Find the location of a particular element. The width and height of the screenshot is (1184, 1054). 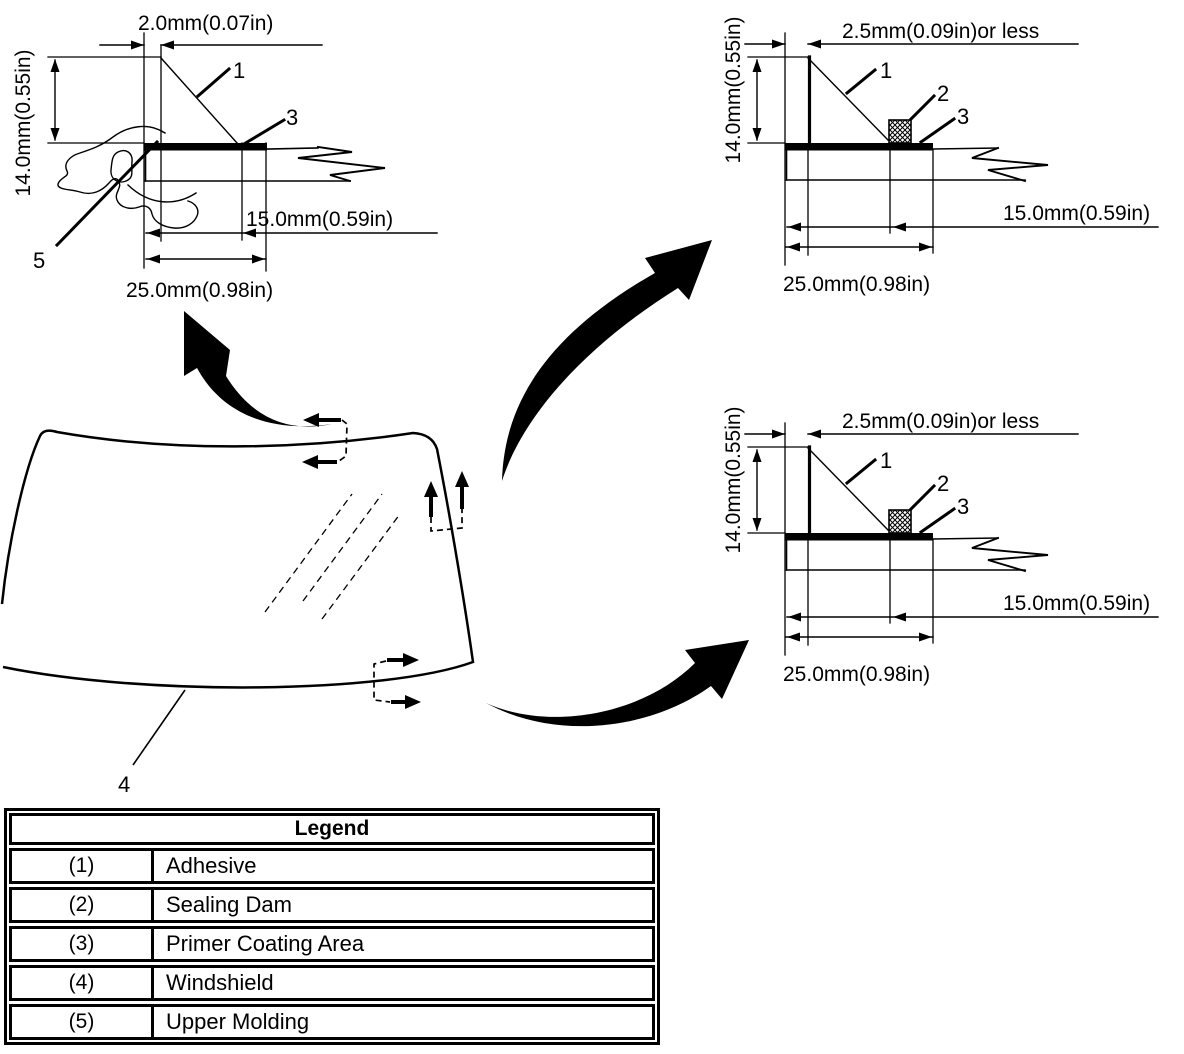

section-marker-right is located at coordinates (446, 501).